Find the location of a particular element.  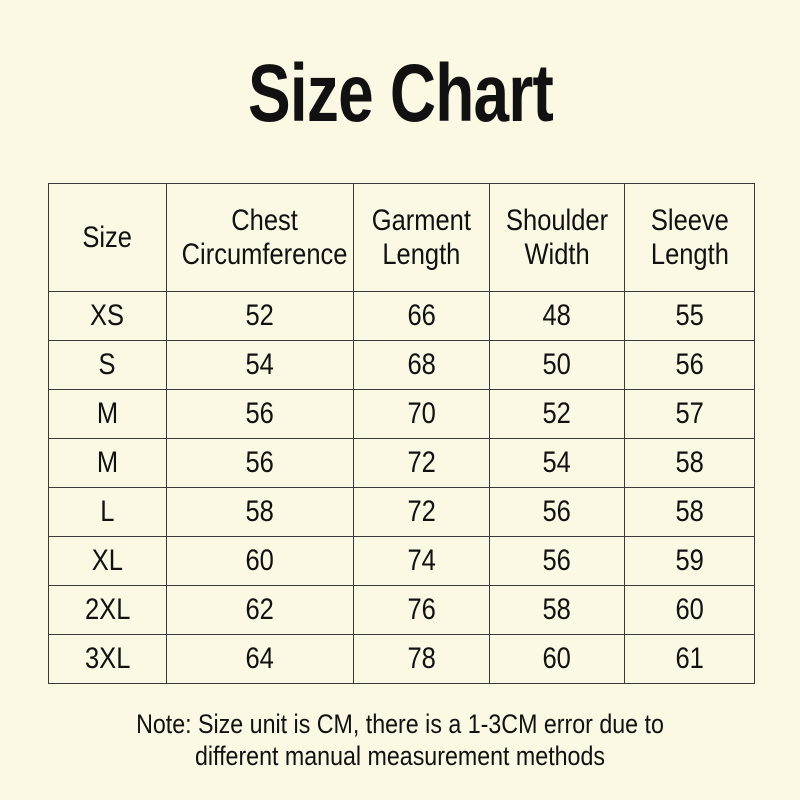

cell-value: 57 is located at coordinates (689, 413).